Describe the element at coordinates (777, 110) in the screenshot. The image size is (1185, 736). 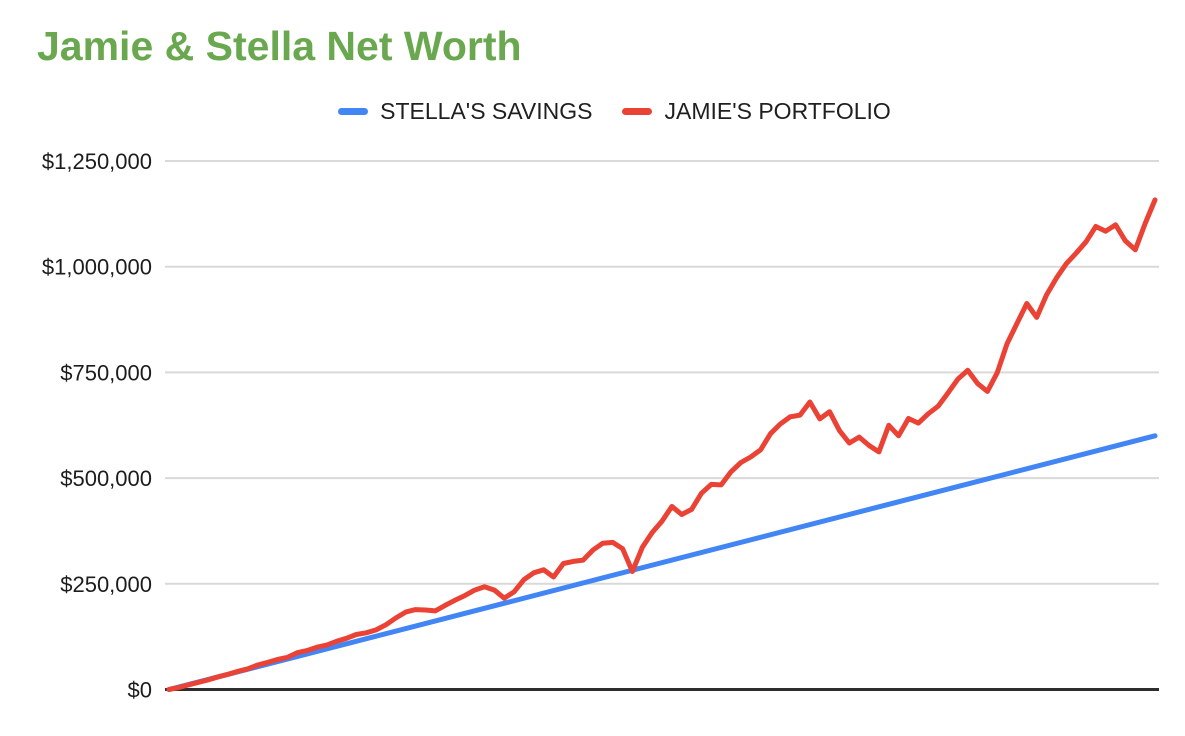
I see `jamies-portfolio-legend-label: JAMIE'S PORTFOLIO` at that location.